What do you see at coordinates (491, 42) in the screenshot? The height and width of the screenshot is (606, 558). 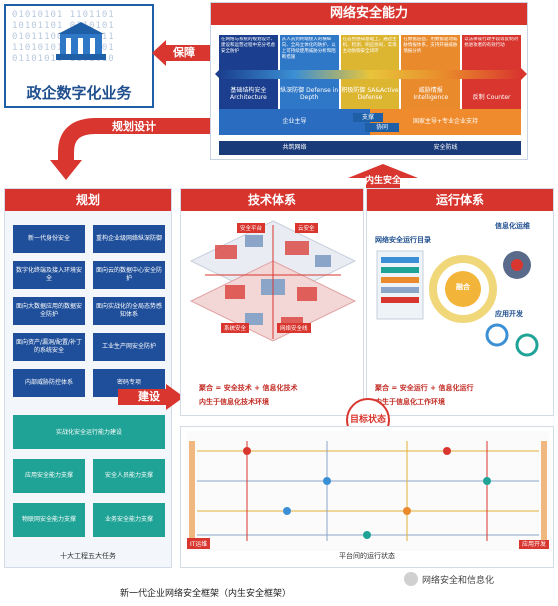 I see `capability-col-desc: 以法律或行政手段等反制对抗进攻者的有效行动` at bounding box center [491, 42].